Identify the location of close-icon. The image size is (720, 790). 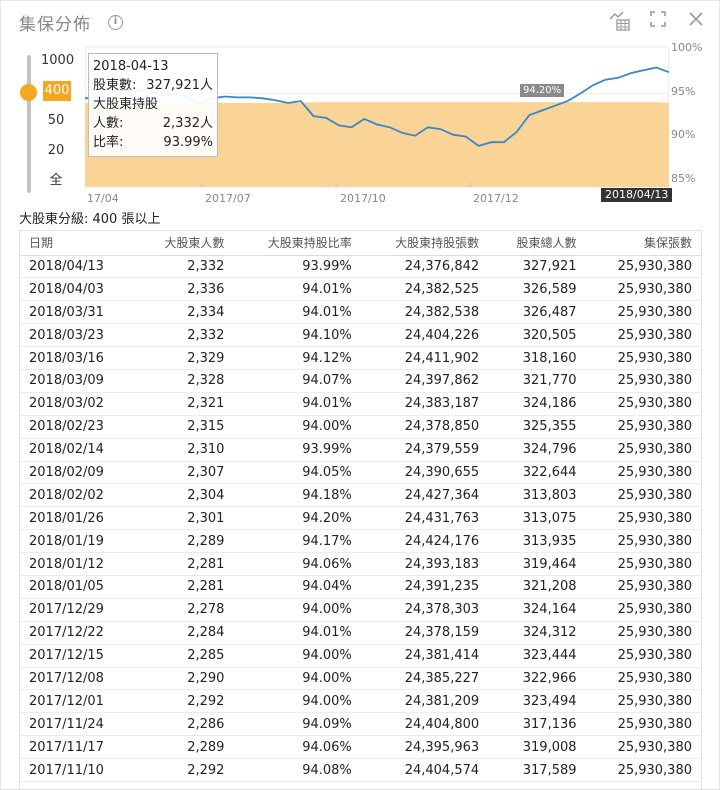
(697, 20).